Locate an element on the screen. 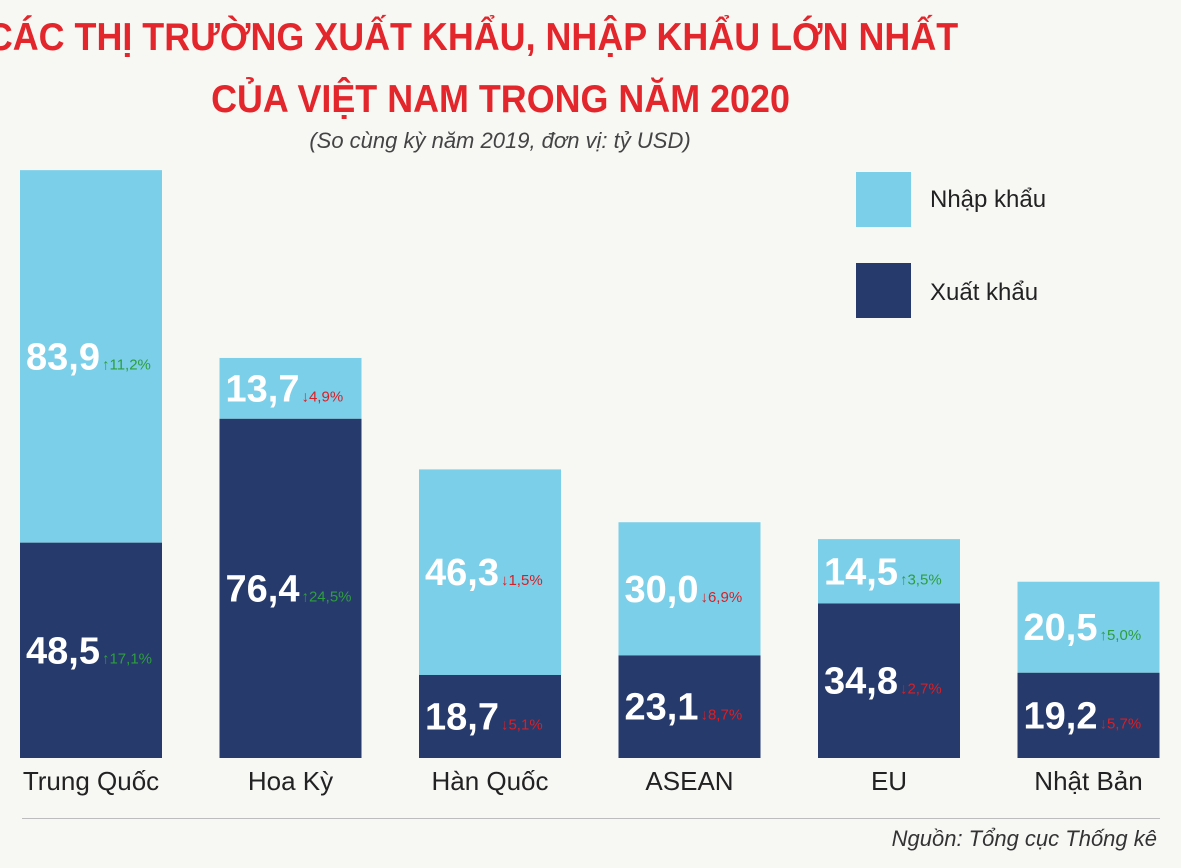  legend-label-import: Nhập khẩu is located at coordinates (988, 199).